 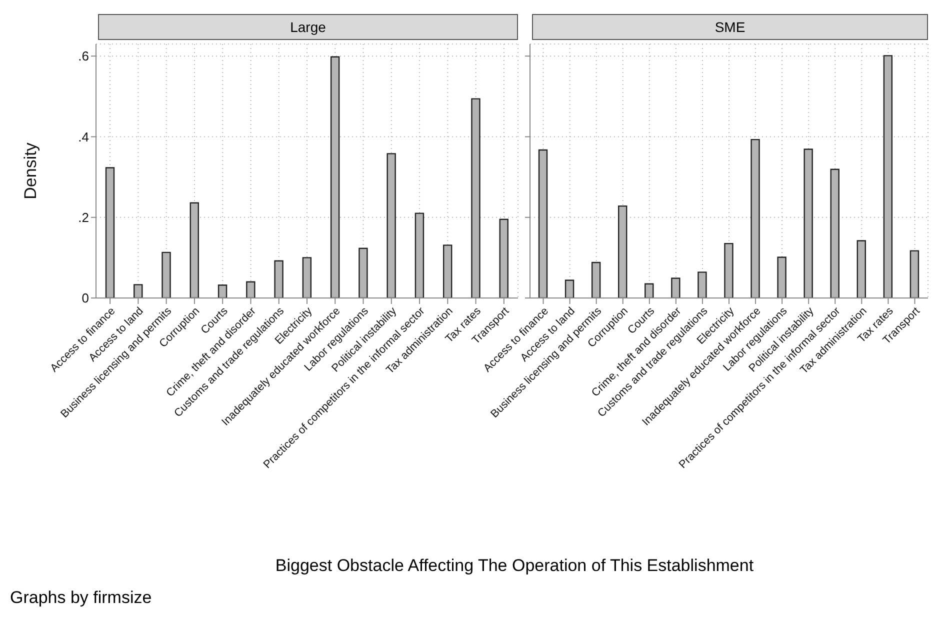 I want to click on y-axis-title: Density, so click(x=30, y=171).